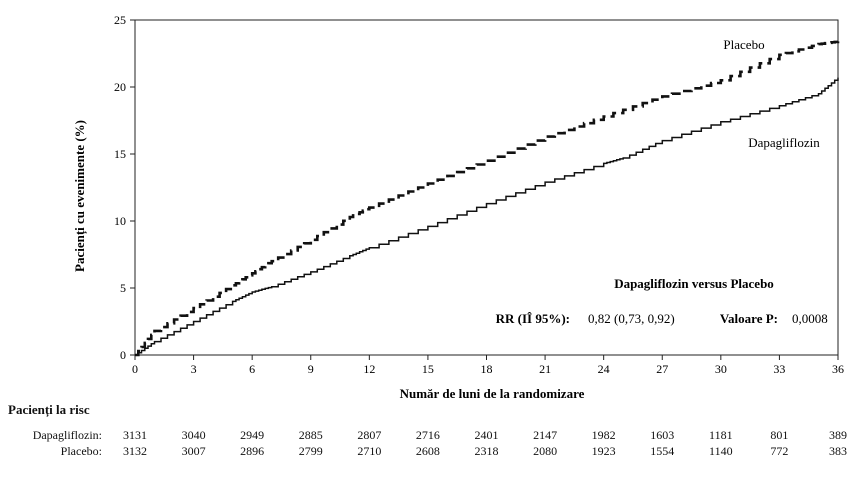 This screenshot has width=863, height=488. What do you see at coordinates (310, 435) in the screenshot?
I see `risk-cell: 2885` at bounding box center [310, 435].